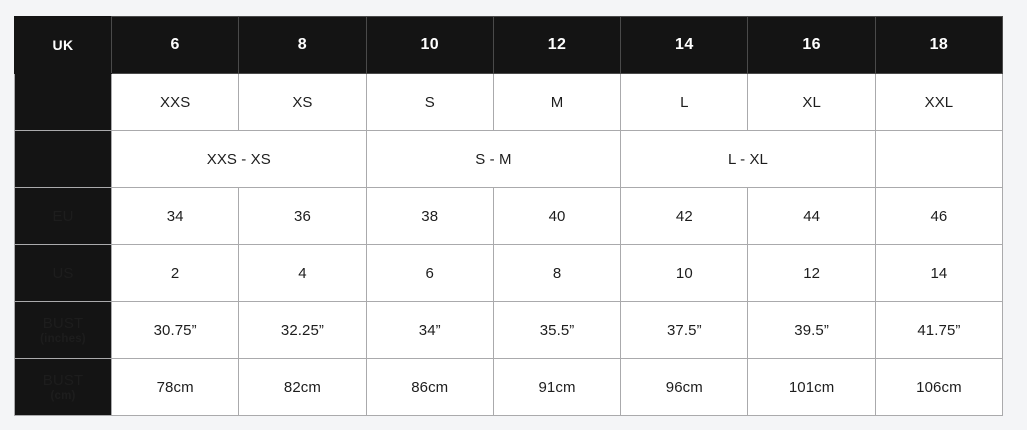 The height and width of the screenshot is (430, 1027). Describe the element at coordinates (557, 216) in the screenshot. I see `cell-eu-3: 40` at that location.